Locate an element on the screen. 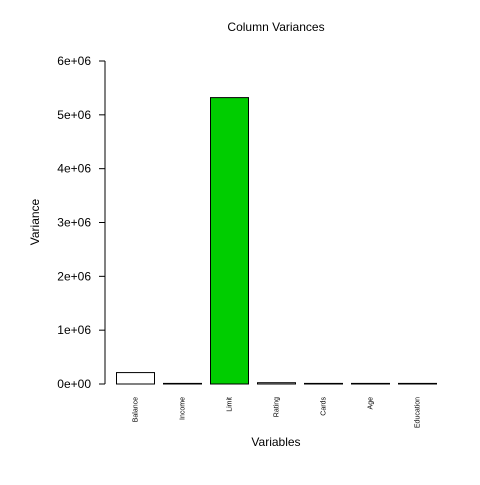  bar-balance is located at coordinates (135, 378).